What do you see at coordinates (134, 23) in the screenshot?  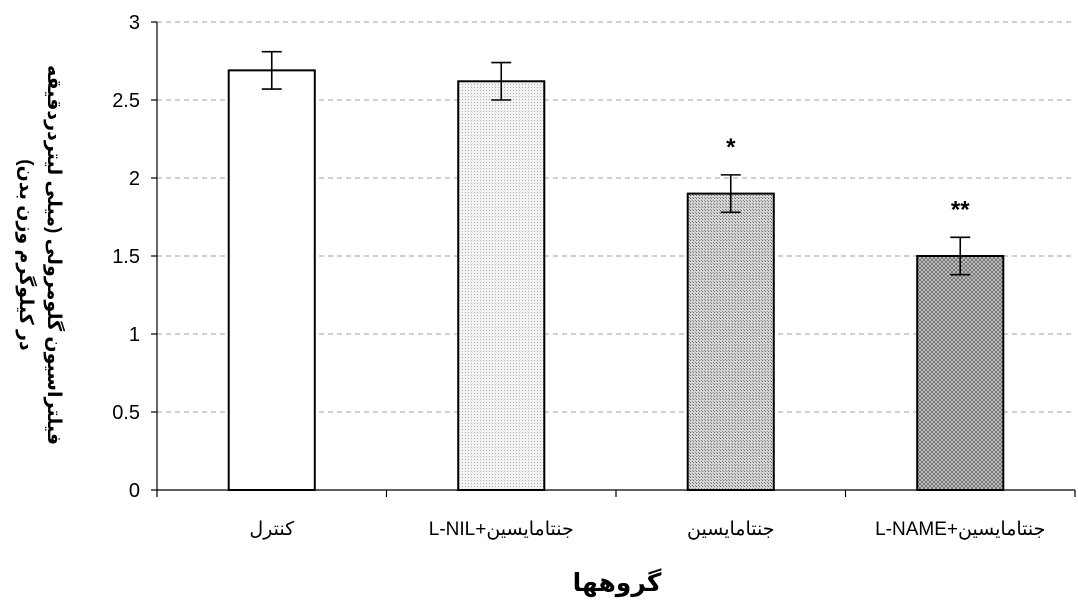 I see `y-tick-label: 3` at bounding box center [134, 23].